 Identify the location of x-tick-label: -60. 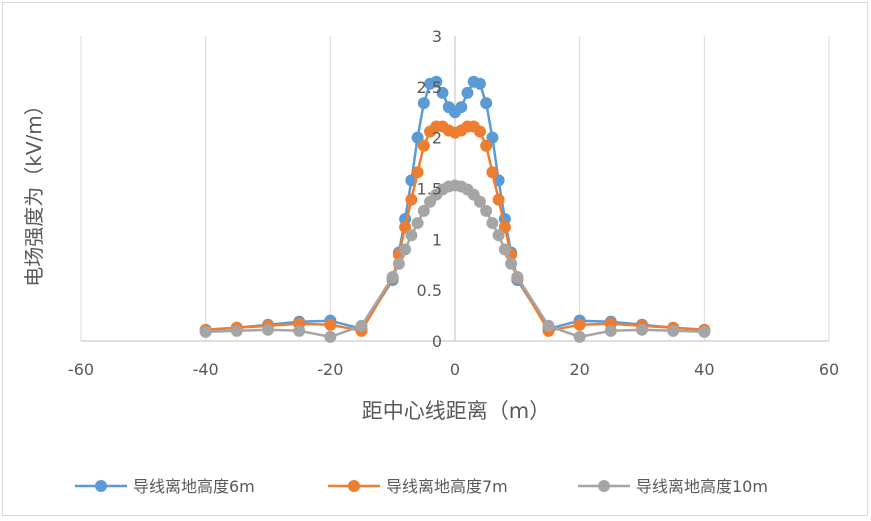
(81, 369).